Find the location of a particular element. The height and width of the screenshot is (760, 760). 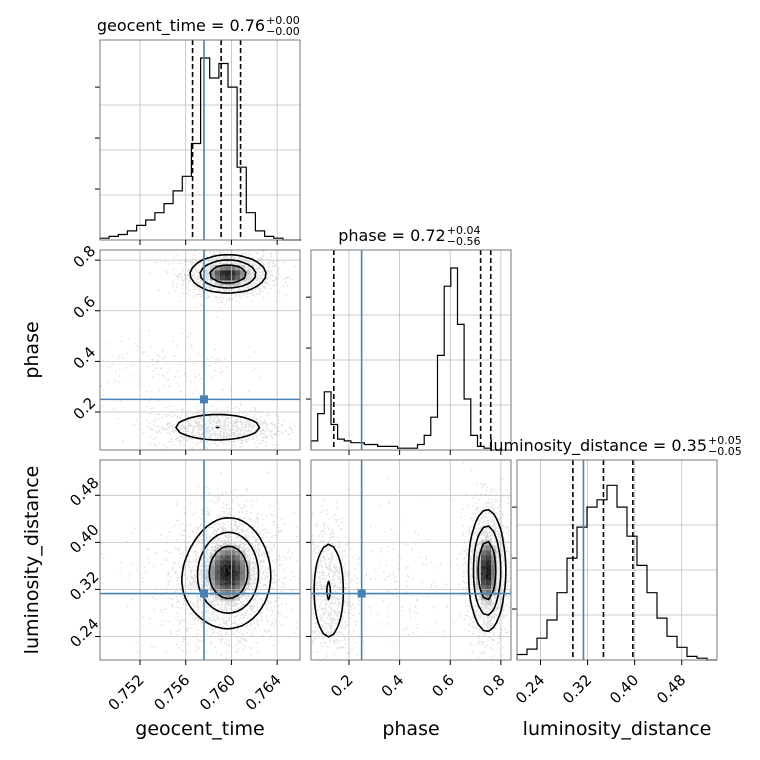

ytick-label-luminosity_distance-3: 0.48 is located at coordinates (84, 492).